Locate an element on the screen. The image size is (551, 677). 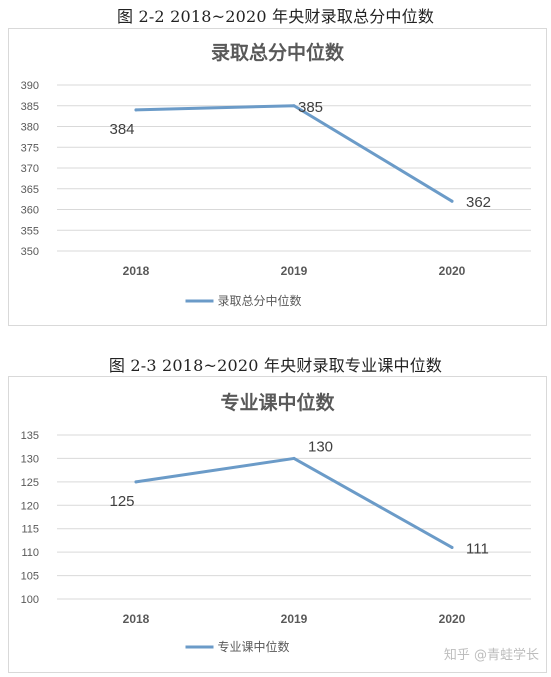
y-tick-label: 360 is located at coordinates (30, 211).